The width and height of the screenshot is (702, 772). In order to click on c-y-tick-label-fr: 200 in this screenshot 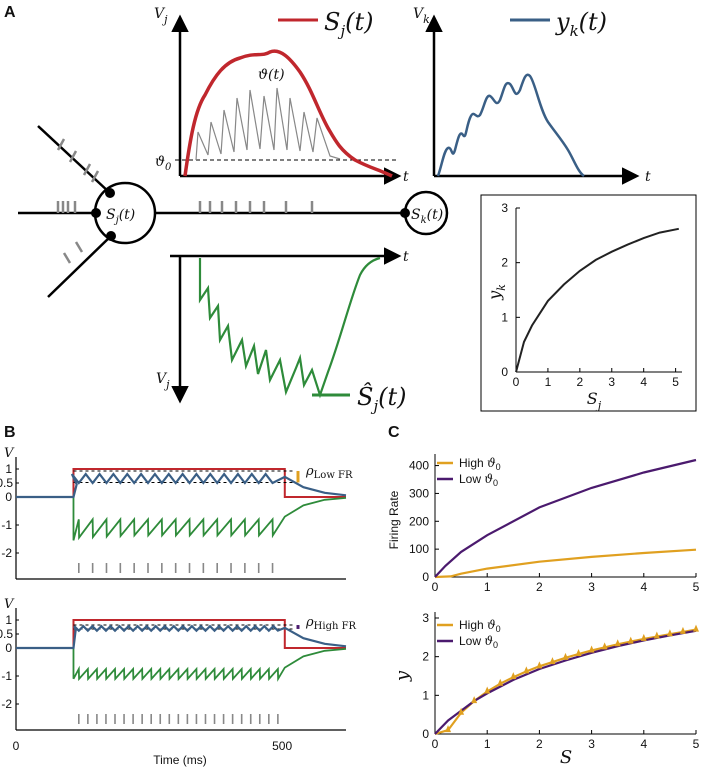, I will do `click(419, 521)`.